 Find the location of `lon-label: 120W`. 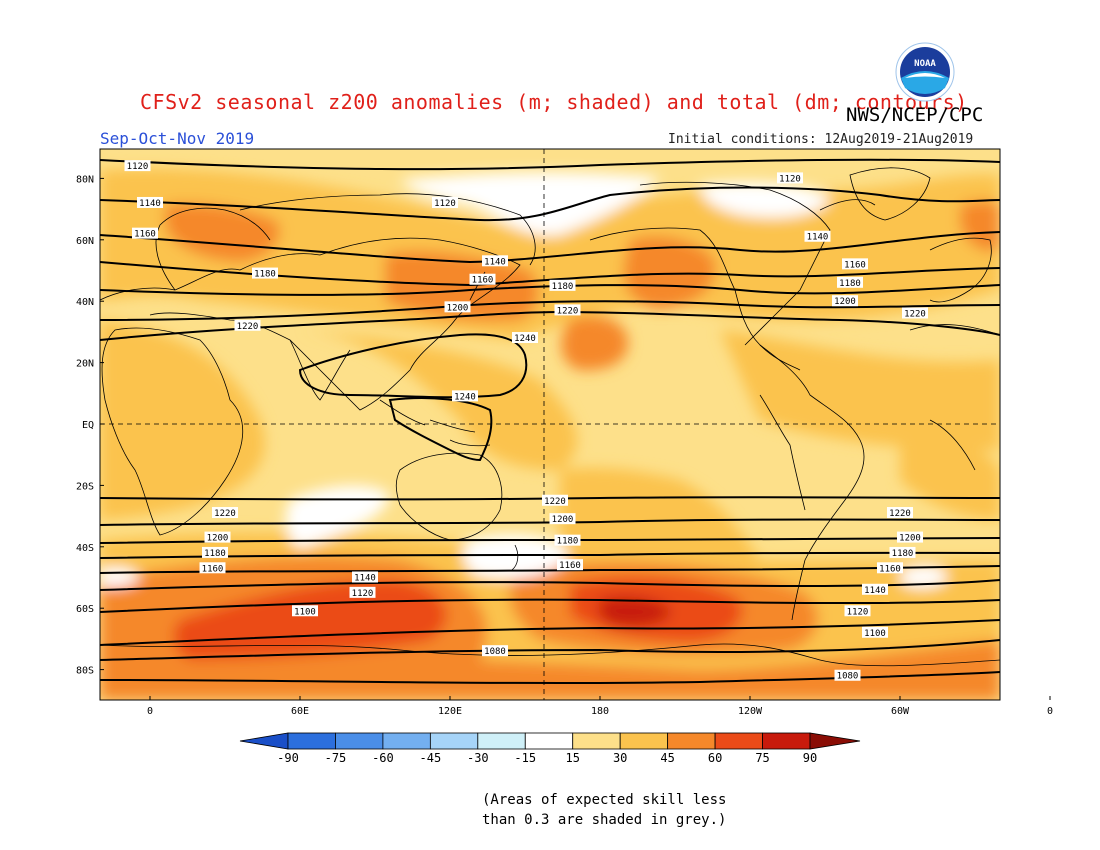

lon-label: 120W is located at coordinates (750, 711).